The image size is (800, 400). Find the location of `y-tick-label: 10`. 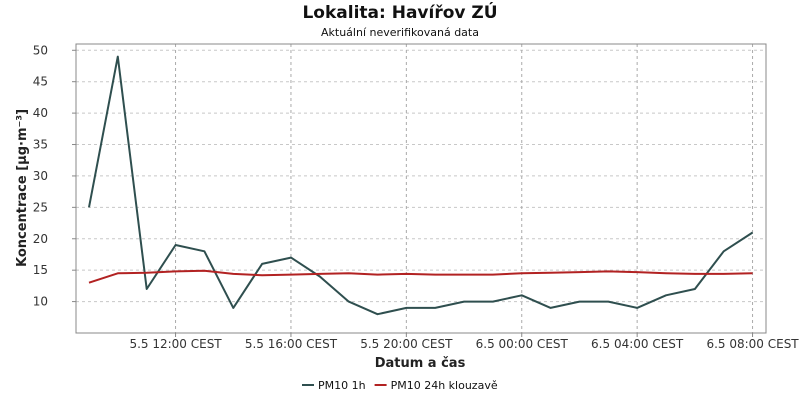

y-tick-label: 10 is located at coordinates (40, 302).